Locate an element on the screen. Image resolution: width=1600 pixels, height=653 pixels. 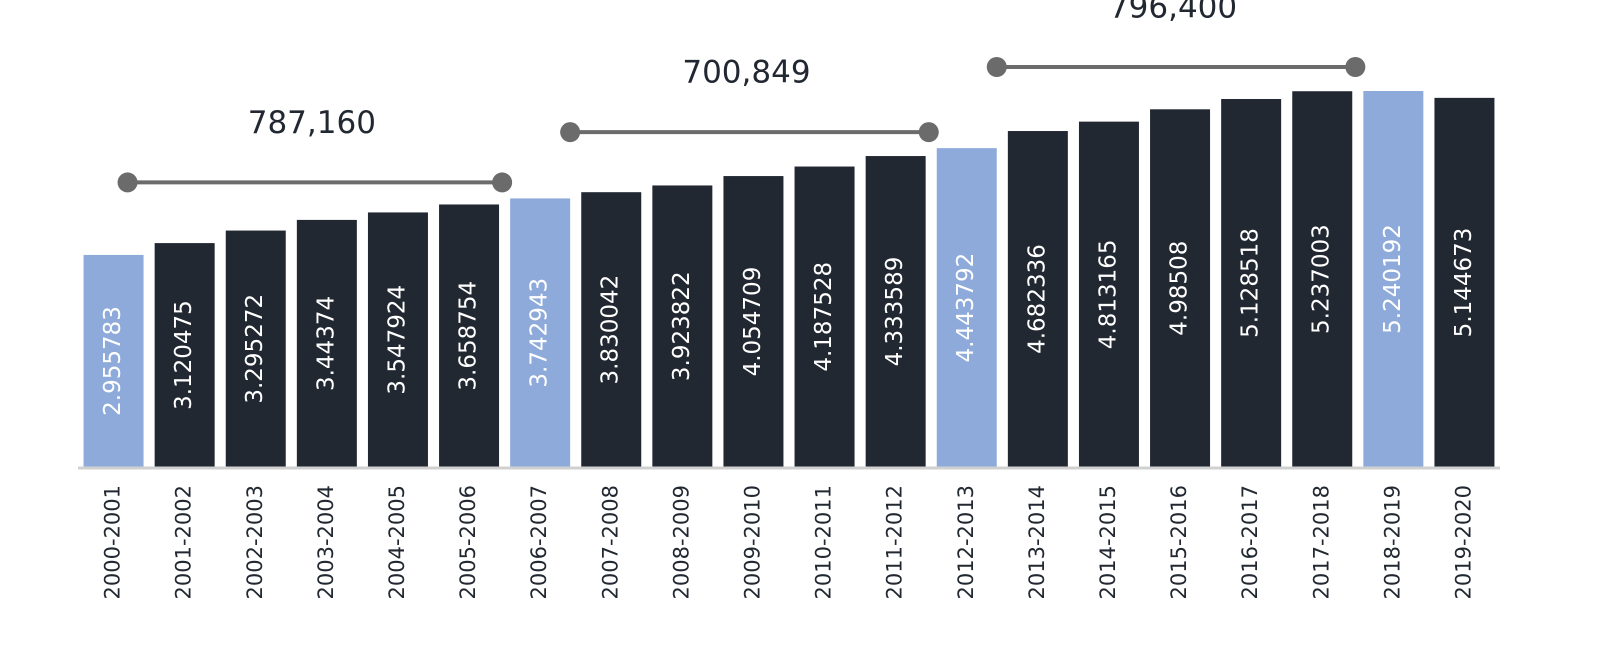
x-tick-label: 2007-2008 is located at coordinates (610, 542).